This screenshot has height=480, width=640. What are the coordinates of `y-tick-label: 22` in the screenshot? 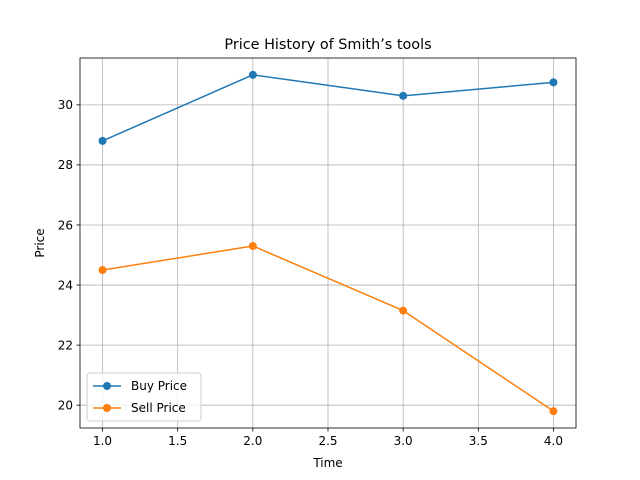 It's located at (65, 345).